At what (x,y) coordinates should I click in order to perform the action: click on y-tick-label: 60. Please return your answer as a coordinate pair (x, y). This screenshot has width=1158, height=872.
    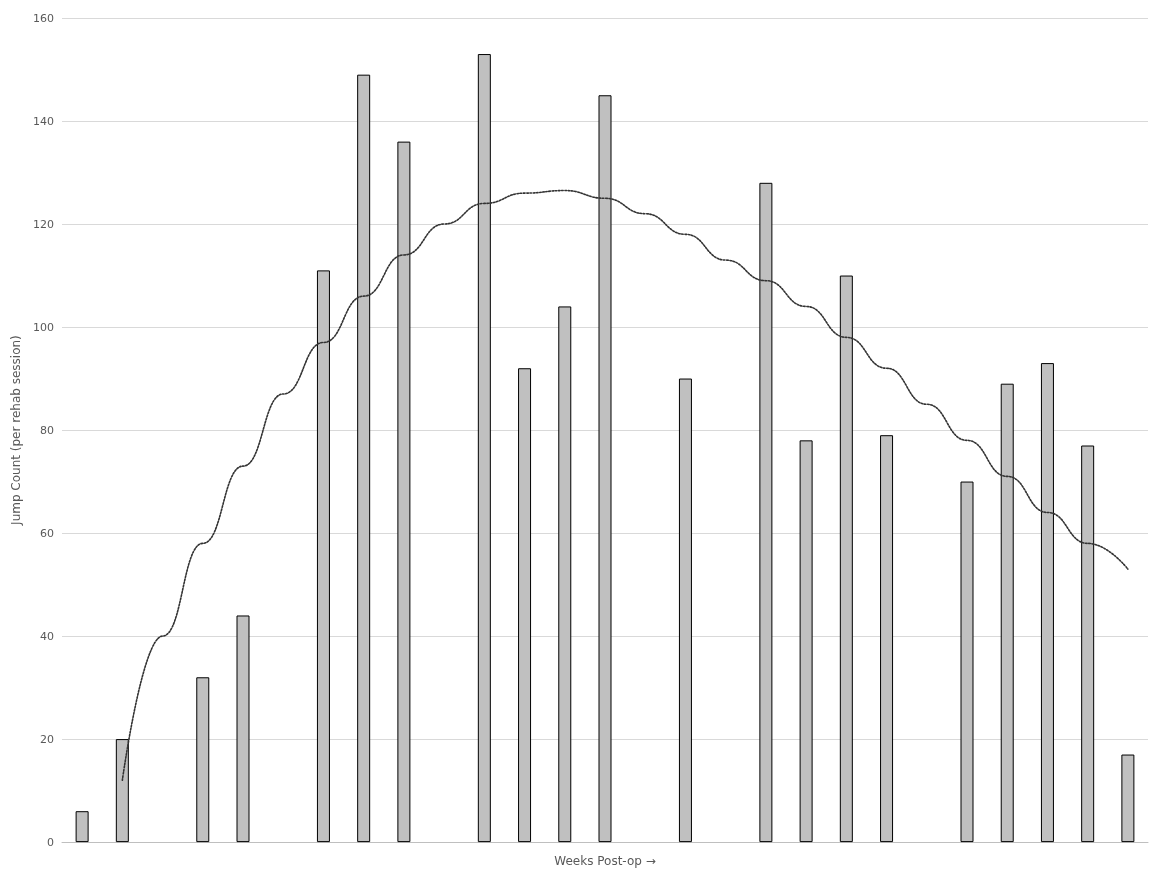
    Looking at the image, I should click on (47, 533).